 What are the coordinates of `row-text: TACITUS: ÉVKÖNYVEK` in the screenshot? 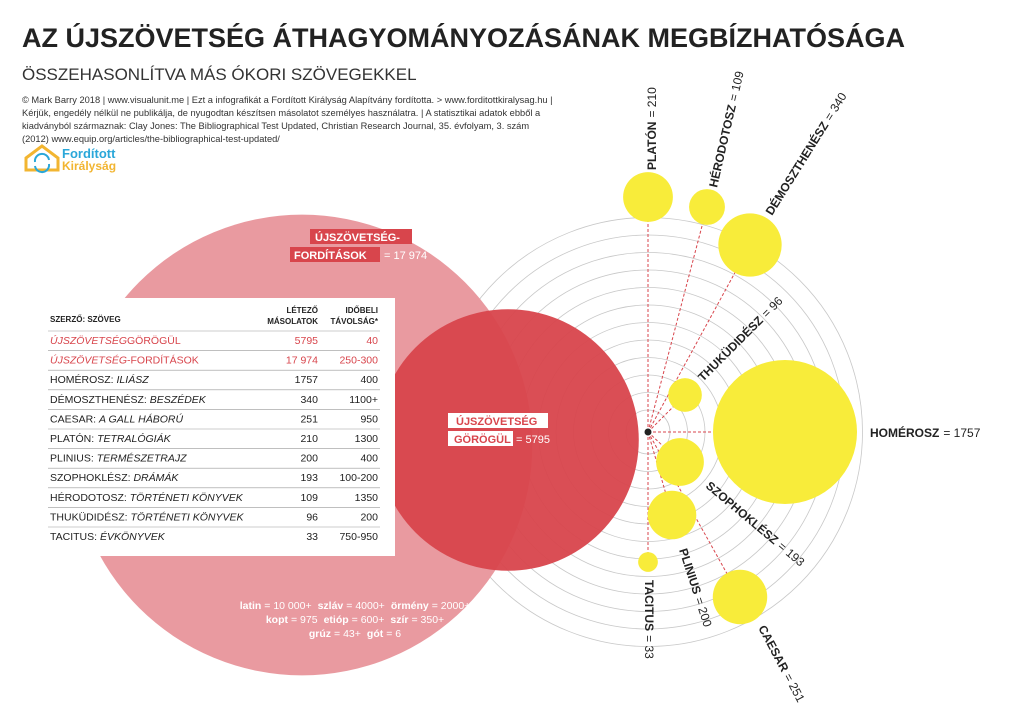 It's located at (108, 536).